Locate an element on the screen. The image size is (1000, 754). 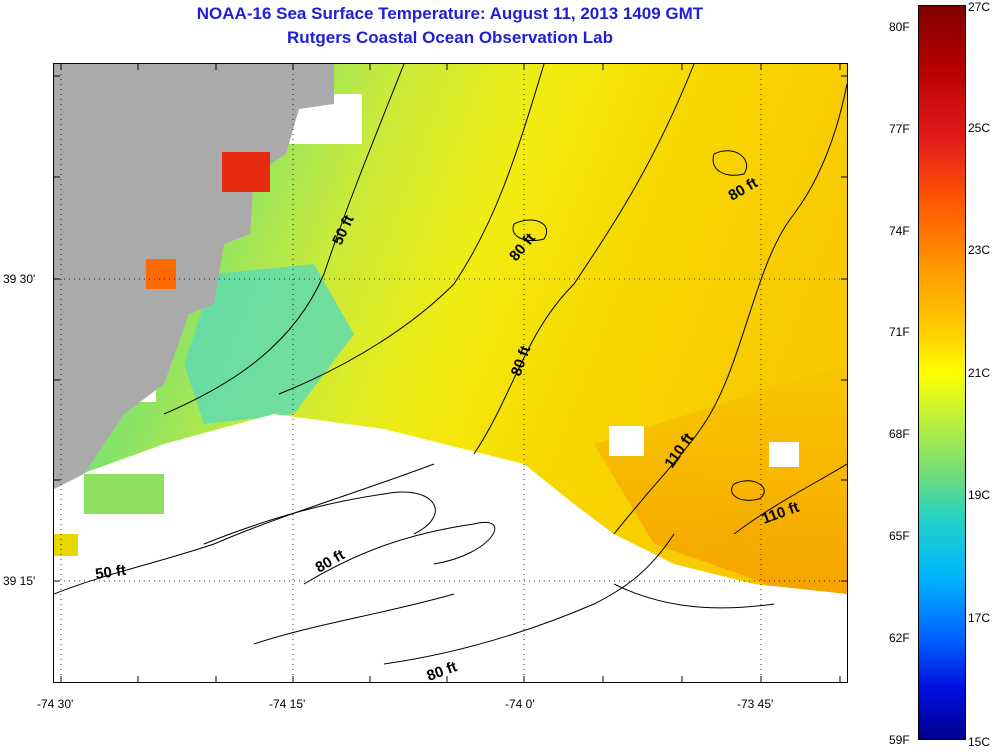
chart-subtitle: Rutgers Coastal Ocean Observation Lab is located at coordinates (450, 37).